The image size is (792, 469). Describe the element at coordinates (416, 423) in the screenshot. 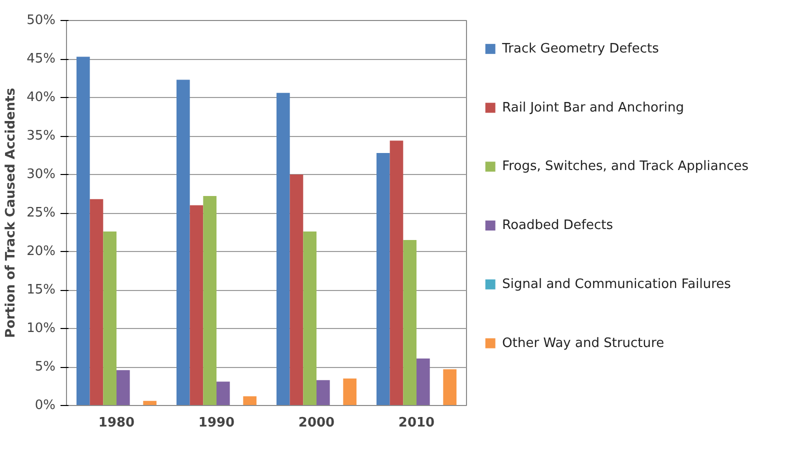

I see `x-tick-label: 2010` at that location.